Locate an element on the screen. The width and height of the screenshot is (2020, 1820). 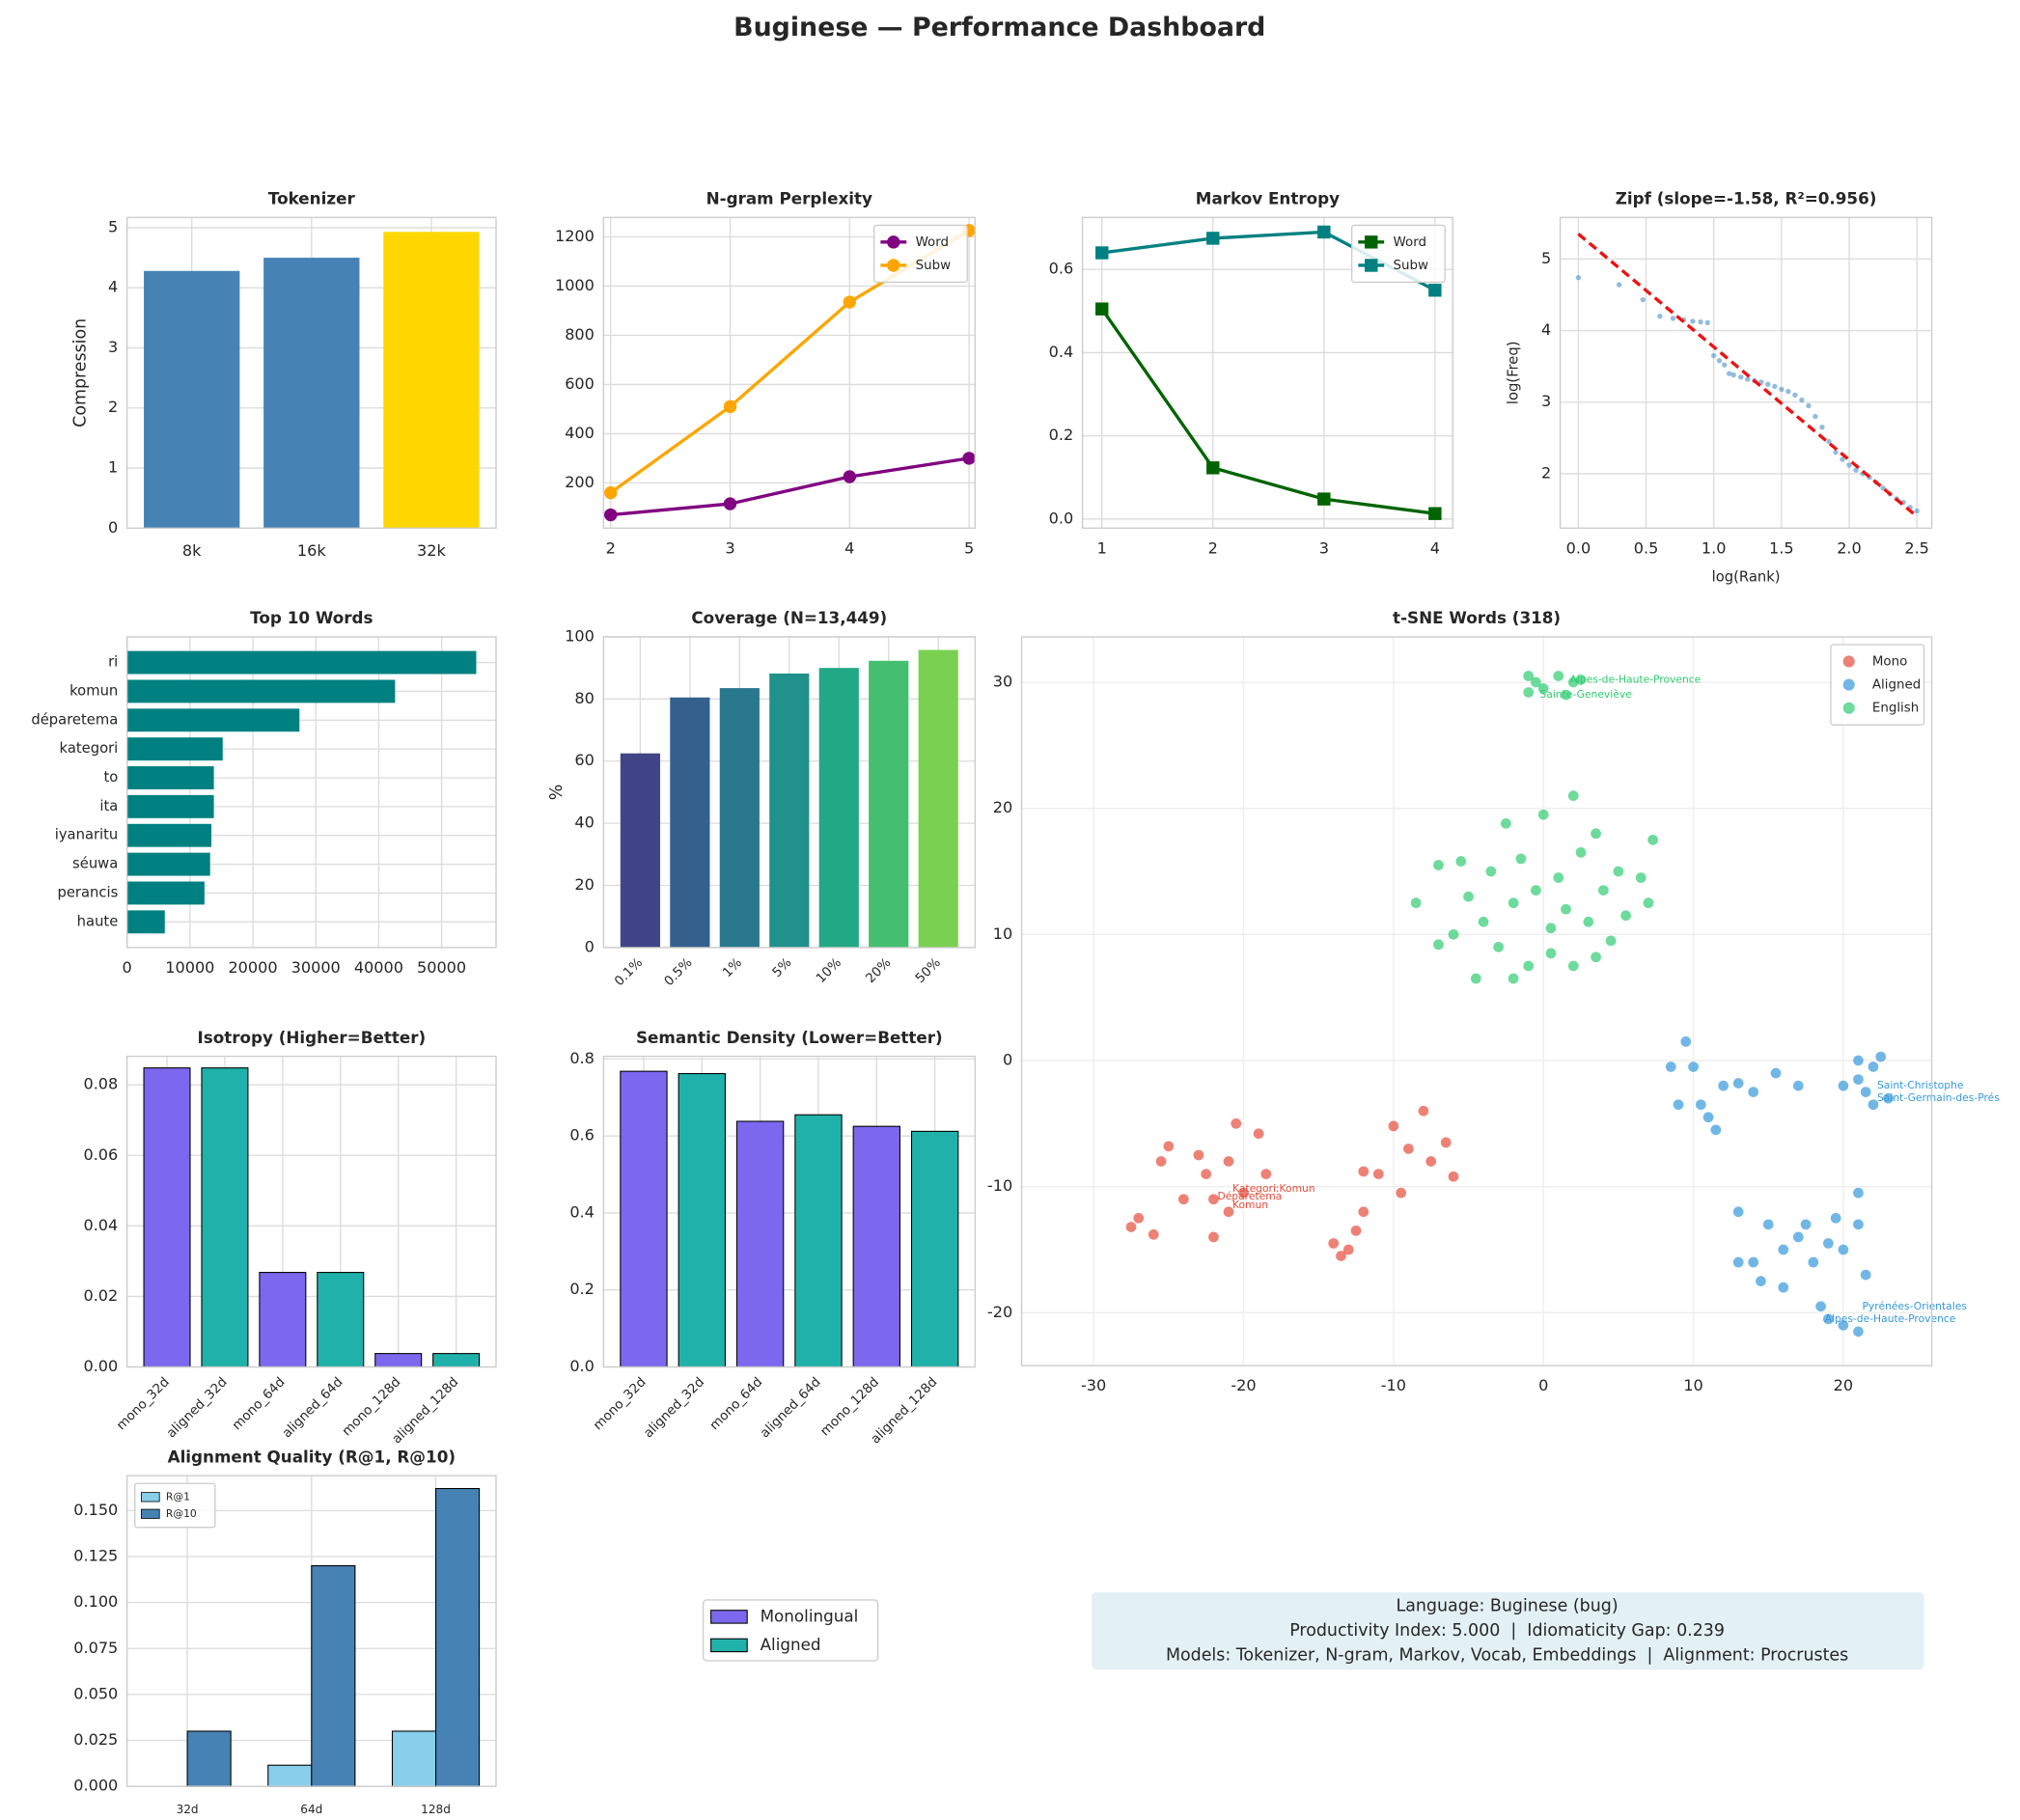
legend-label: Monolingual is located at coordinates (810, 1615).